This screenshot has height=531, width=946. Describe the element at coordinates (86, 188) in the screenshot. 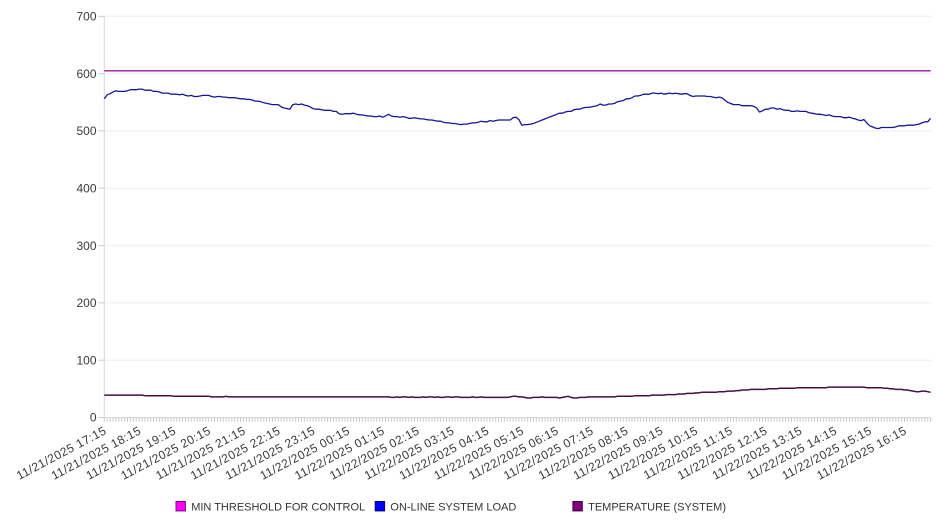

I see `svg-text: 400` at that location.